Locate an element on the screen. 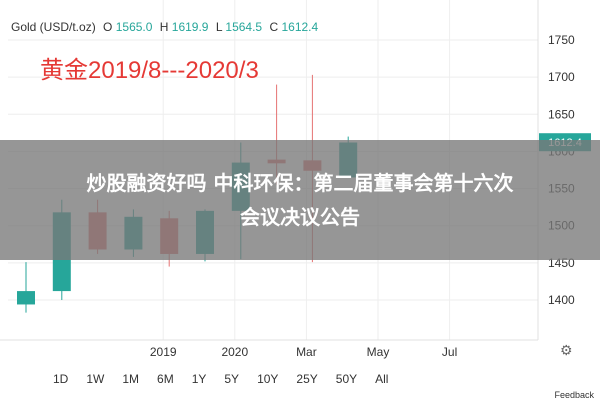 The height and width of the screenshot is (400, 600). low-label: L is located at coordinates (219, 27).